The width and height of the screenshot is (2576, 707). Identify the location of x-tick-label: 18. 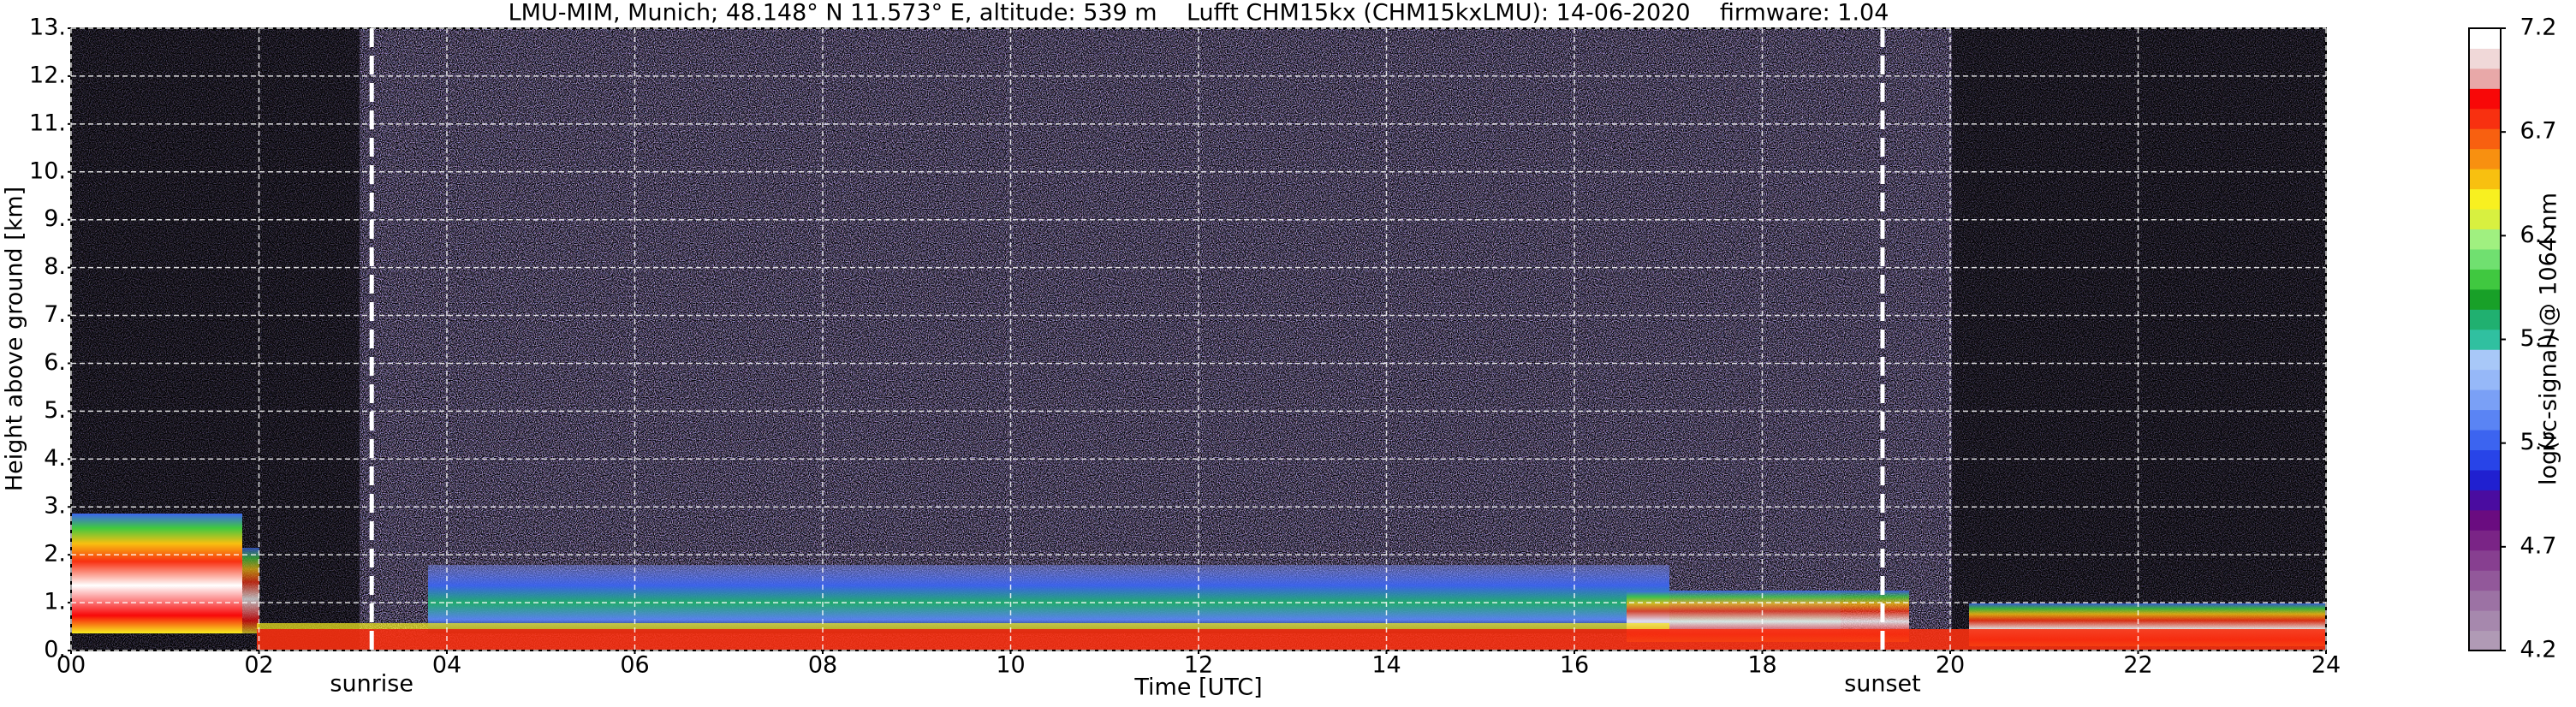
(1762, 665).